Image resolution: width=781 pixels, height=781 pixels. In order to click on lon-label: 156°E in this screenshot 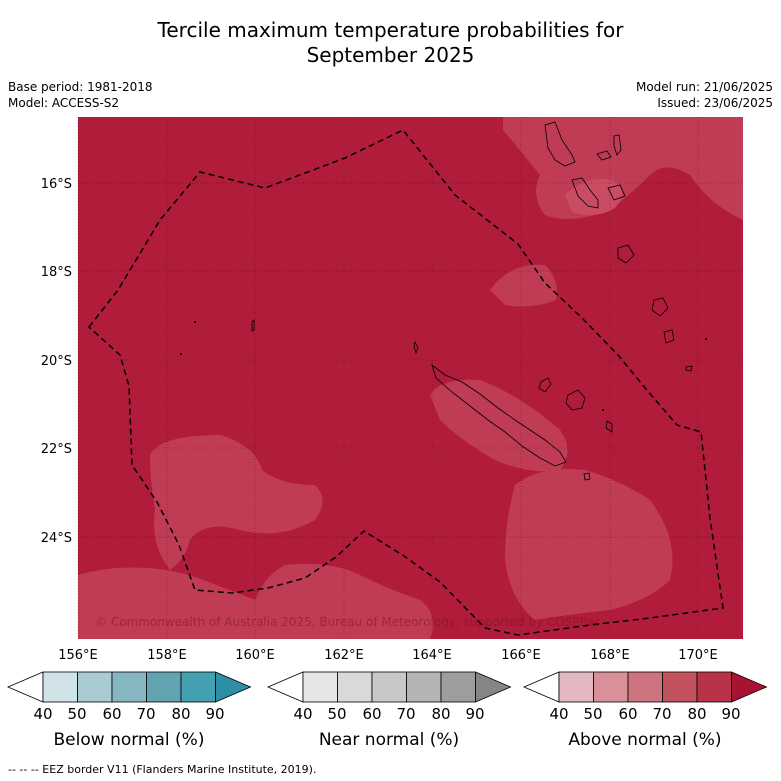, I will do `click(78, 655)`.